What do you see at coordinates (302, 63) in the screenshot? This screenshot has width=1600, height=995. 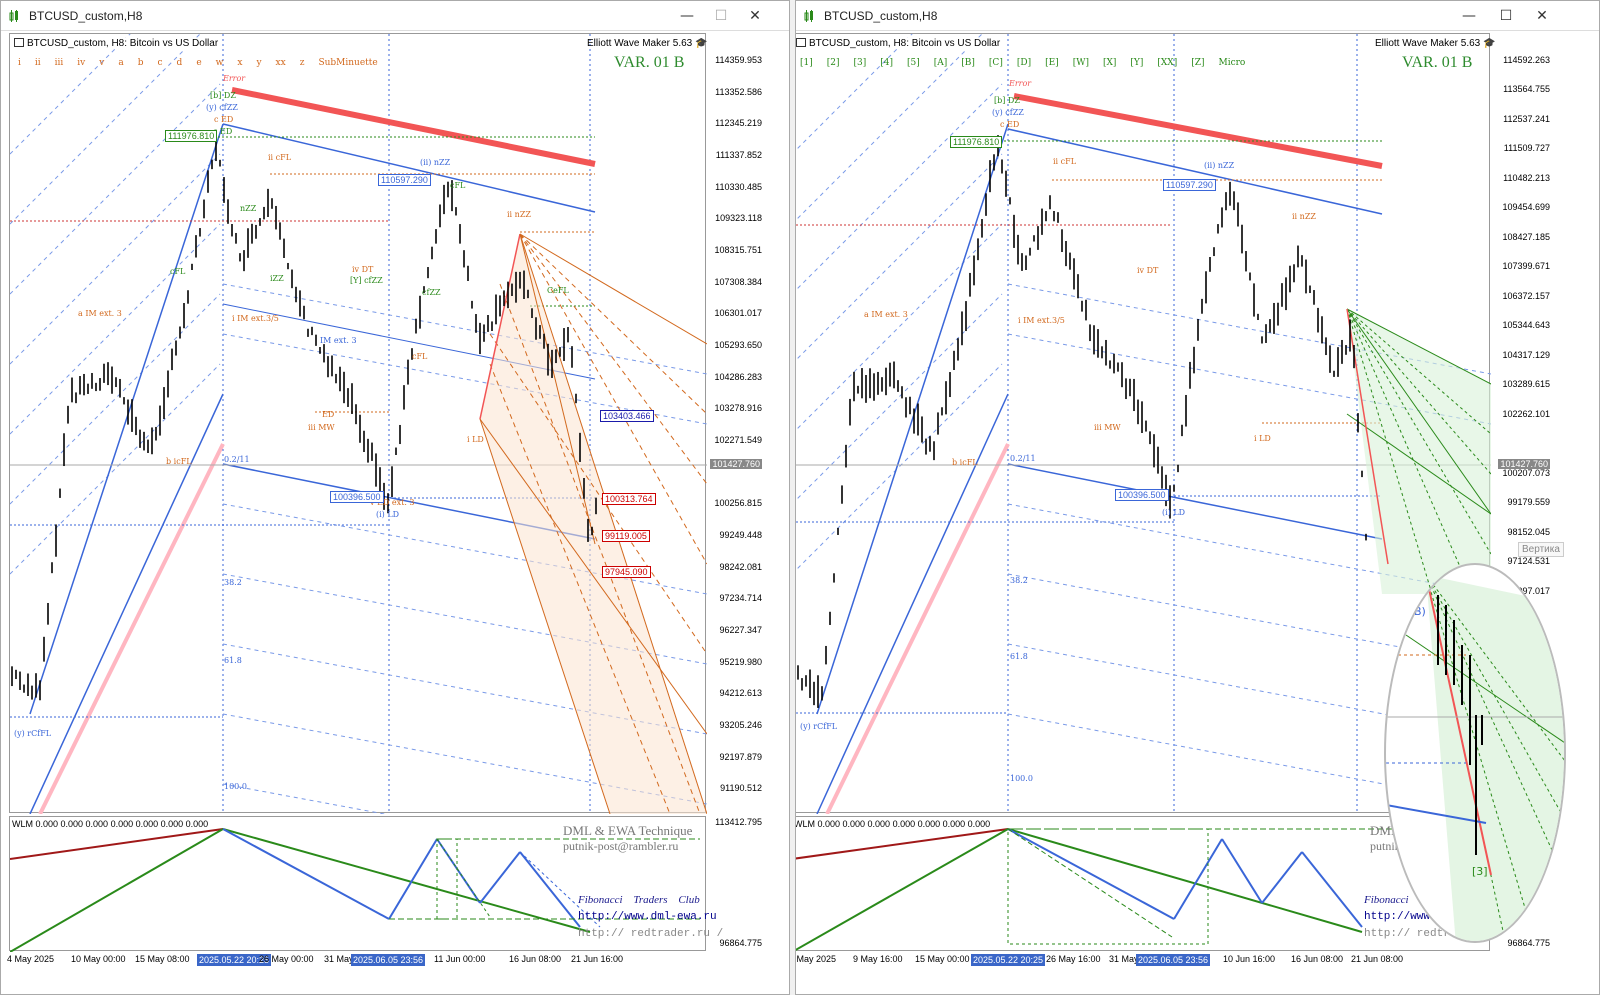 I see `wave-degree-item: z` at bounding box center [302, 63].